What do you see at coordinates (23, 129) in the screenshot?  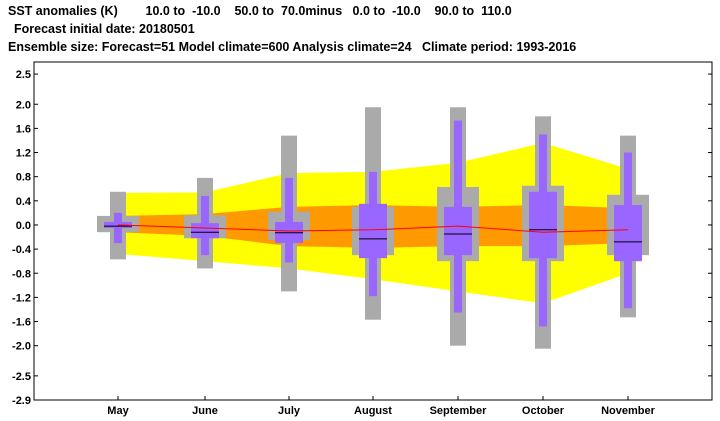 I see `y-tick-label: 1.6` at bounding box center [23, 129].